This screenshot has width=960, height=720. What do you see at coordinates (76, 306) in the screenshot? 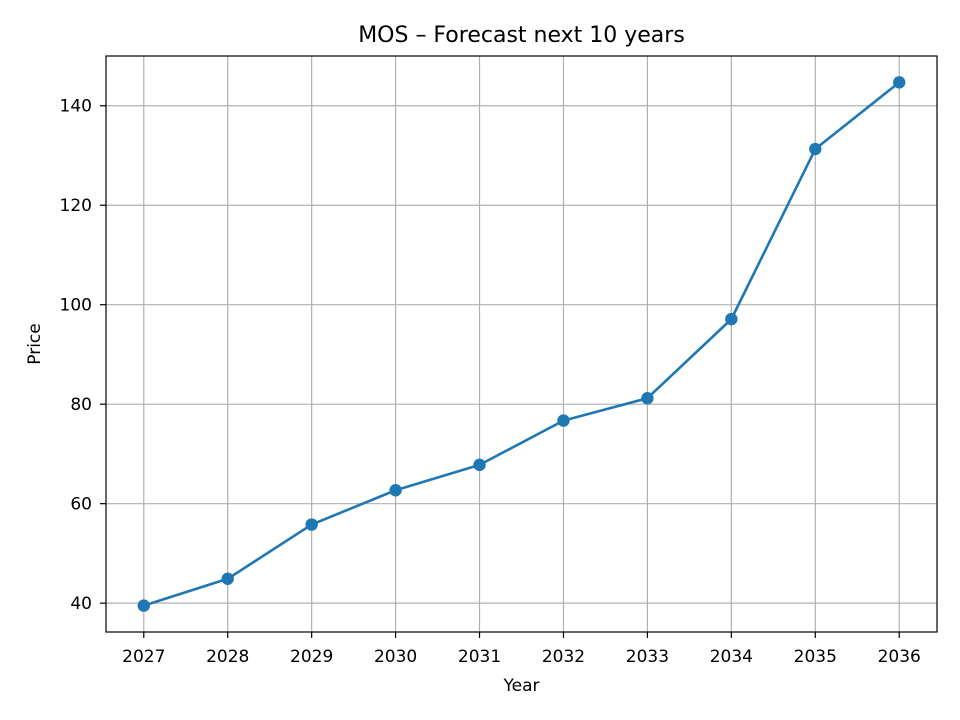
I see `y-tick-label: 100` at bounding box center [76, 306].